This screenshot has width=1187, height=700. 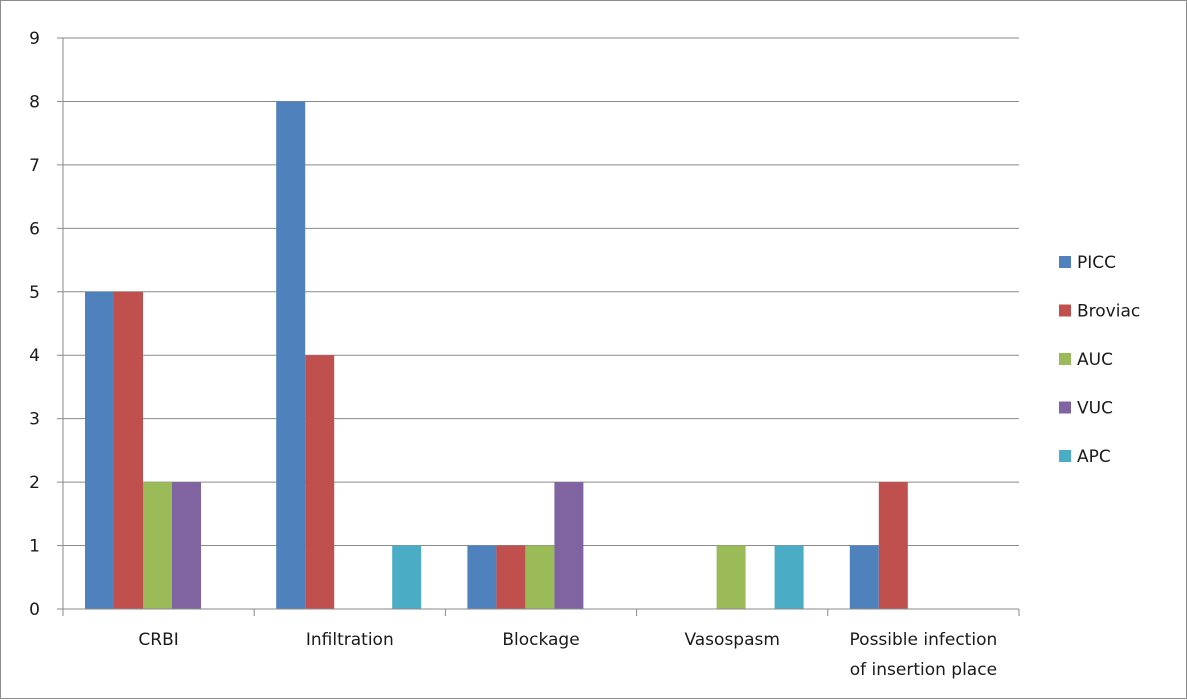 What do you see at coordinates (1065, 262) in the screenshot?
I see `legend-swatch-picc` at bounding box center [1065, 262].